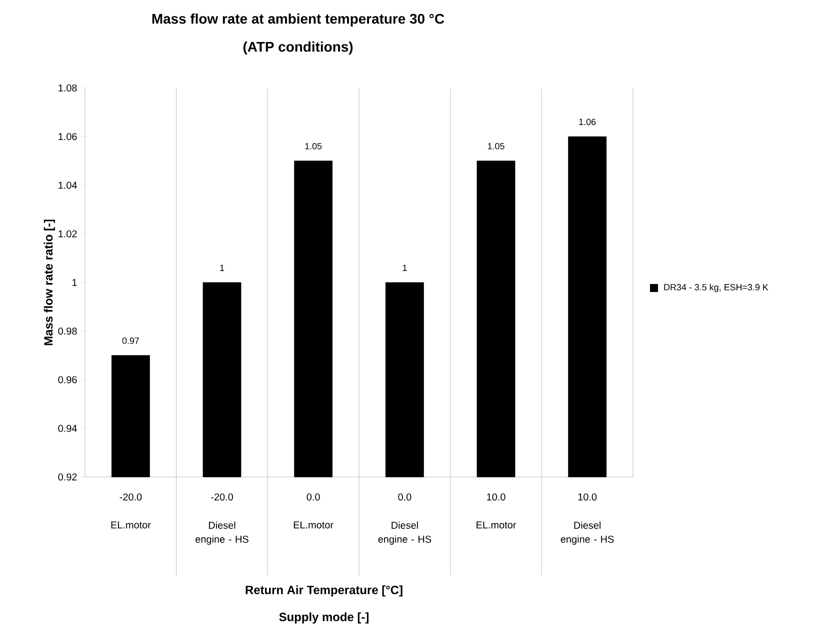  Describe the element at coordinates (74, 282) in the screenshot. I see `y-tick-label: 1` at that location.